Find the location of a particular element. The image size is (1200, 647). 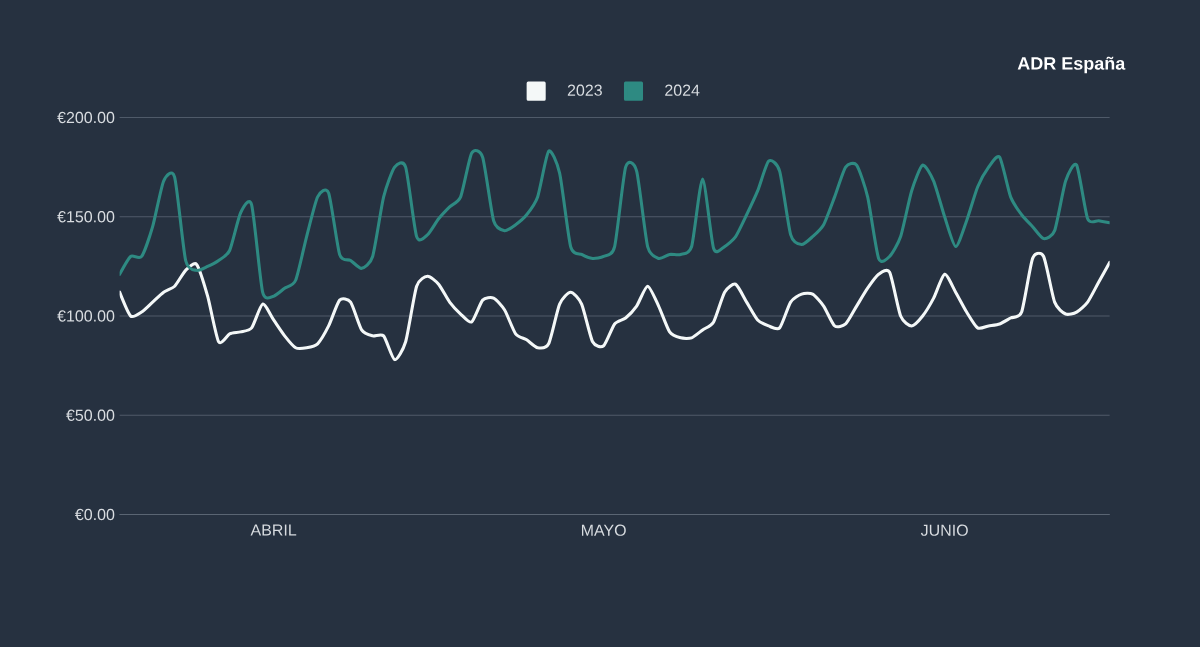

y-tick-label: €100.00 is located at coordinates (86, 316).